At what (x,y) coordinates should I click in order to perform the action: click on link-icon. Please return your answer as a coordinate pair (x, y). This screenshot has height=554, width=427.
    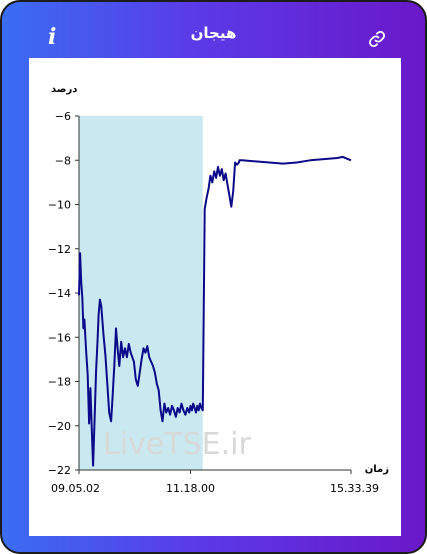
    Looking at the image, I should click on (377, 39).